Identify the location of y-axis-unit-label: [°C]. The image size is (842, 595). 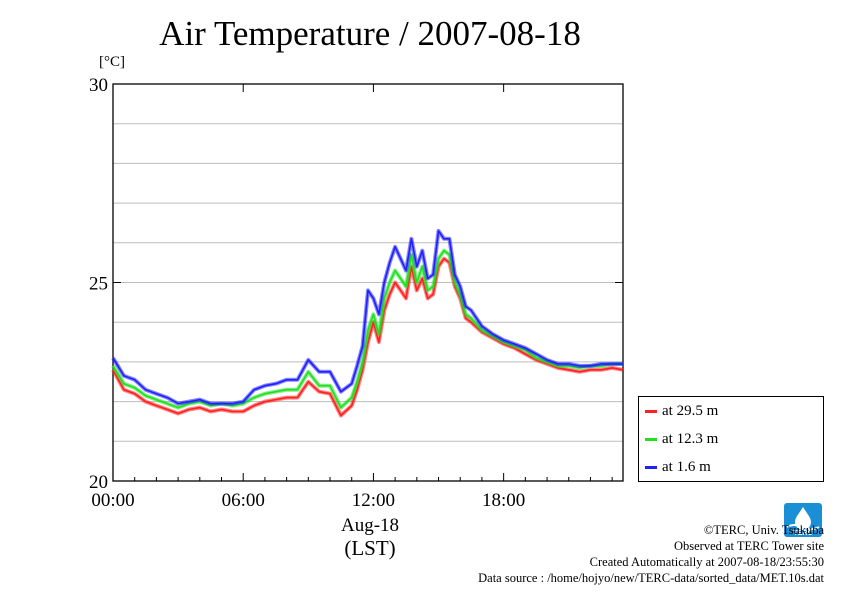
(112, 62).